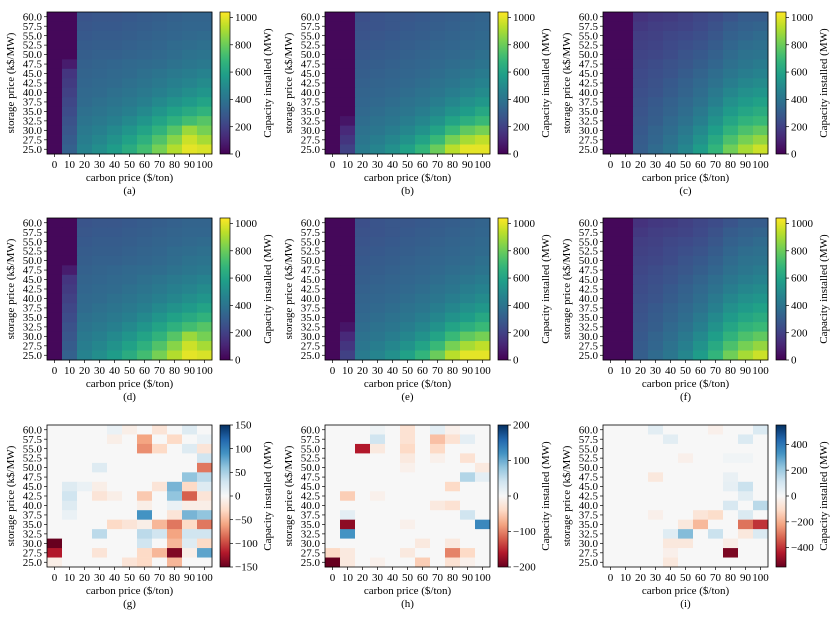 This screenshot has width=830, height=622. What do you see at coordinates (589, 356) in the screenshot?
I see `y-tick-label: 25.0` at bounding box center [589, 356].